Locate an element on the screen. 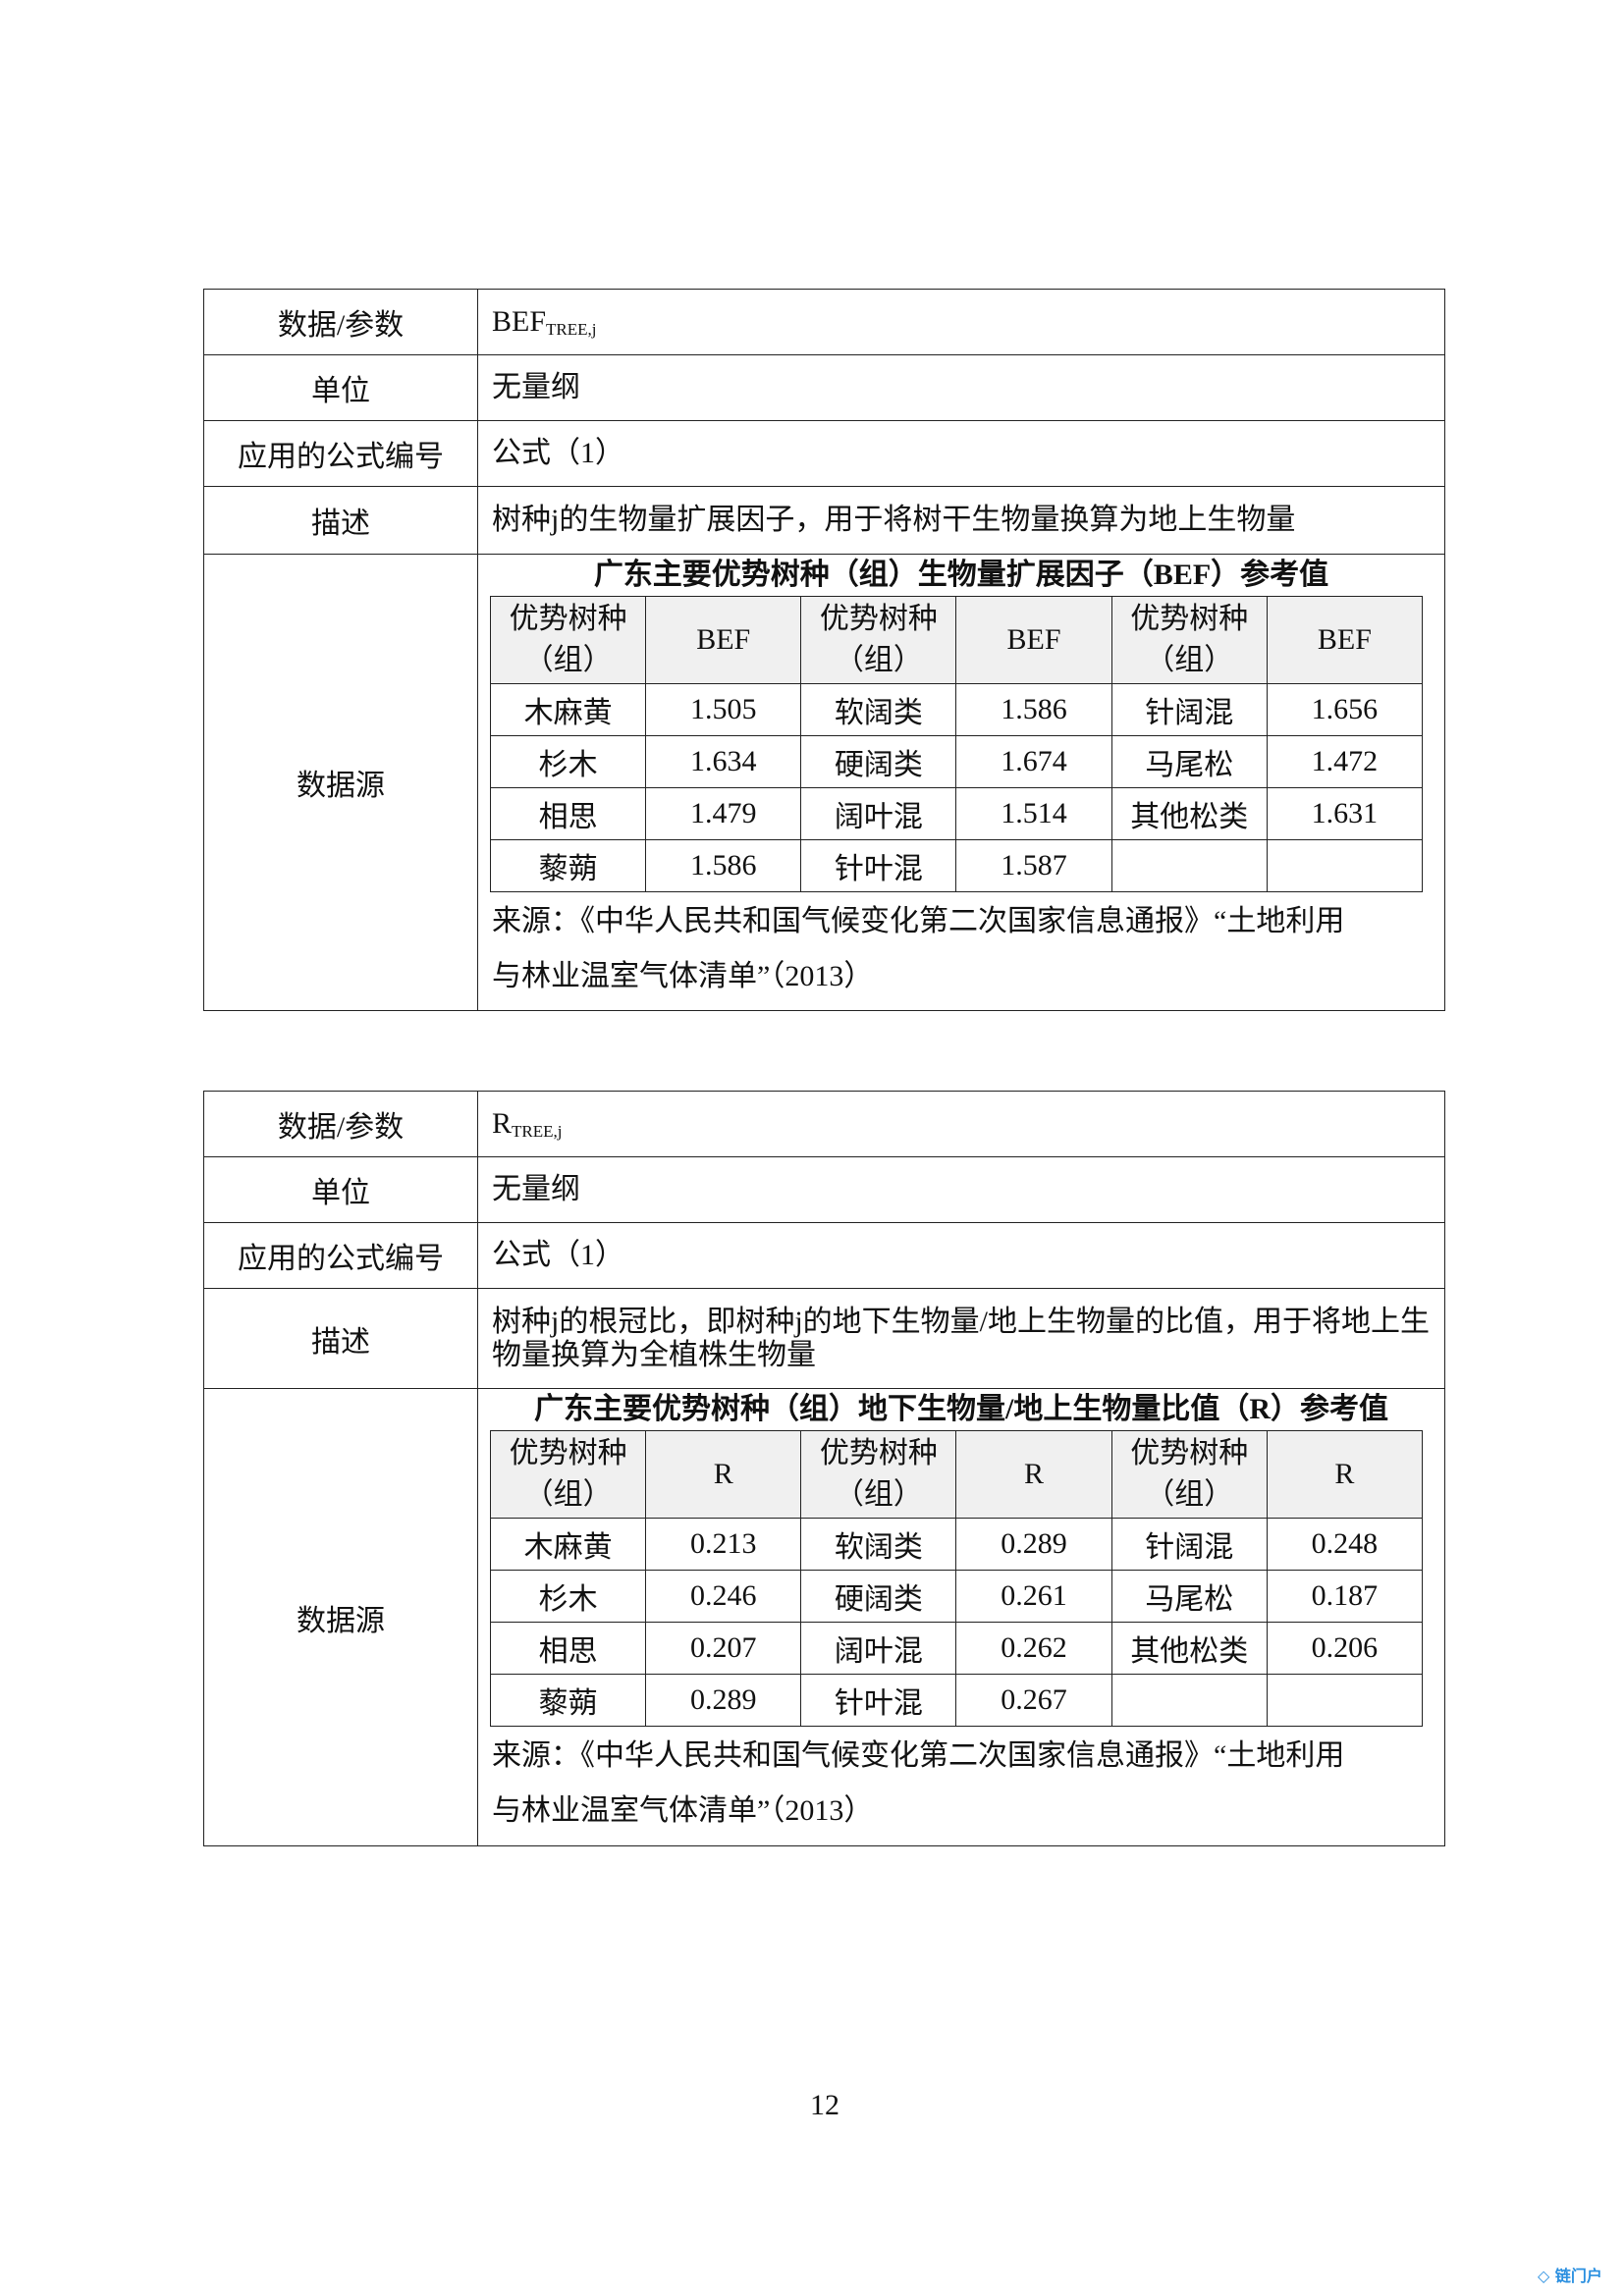  table-row: 数据/参数 BEFTREE,j is located at coordinates (824, 322).